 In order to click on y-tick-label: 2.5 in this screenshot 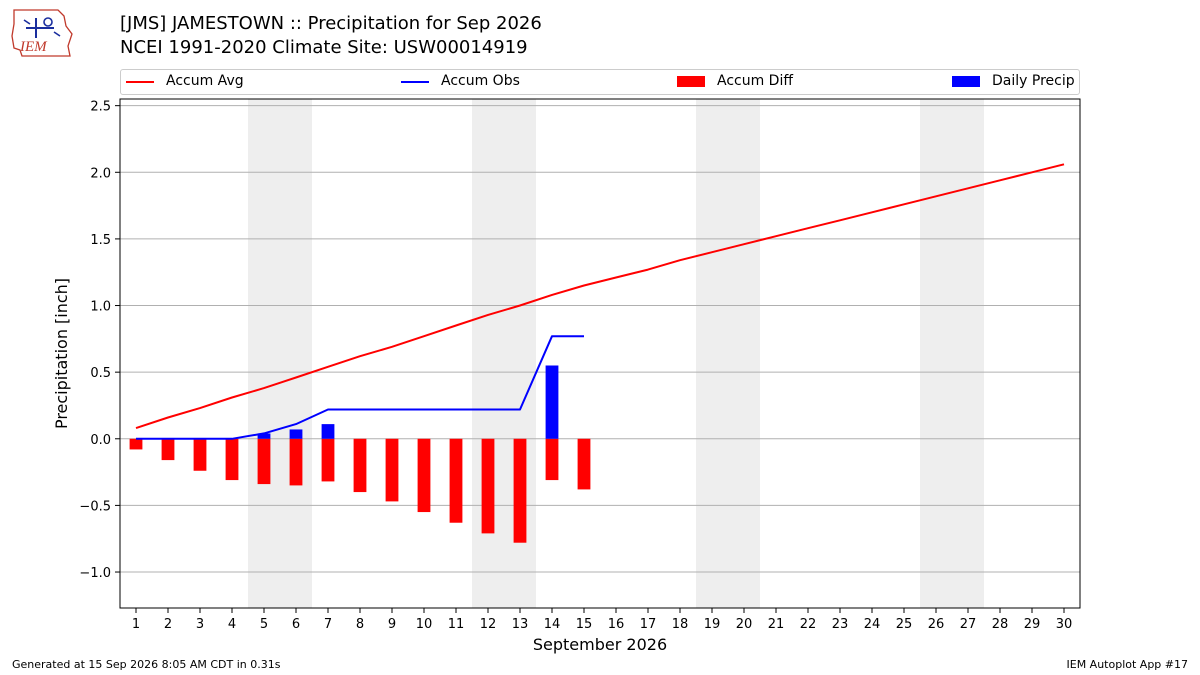, I will do `click(100, 107)`.